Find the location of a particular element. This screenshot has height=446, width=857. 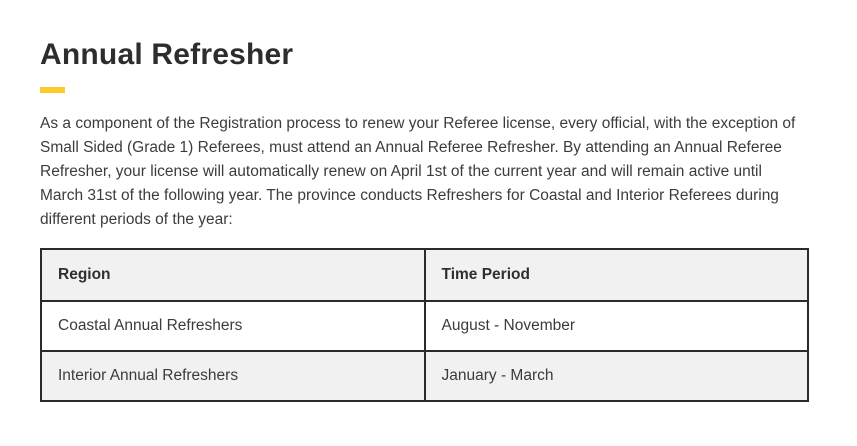

table-header-time-period: Time Period is located at coordinates (616, 274).